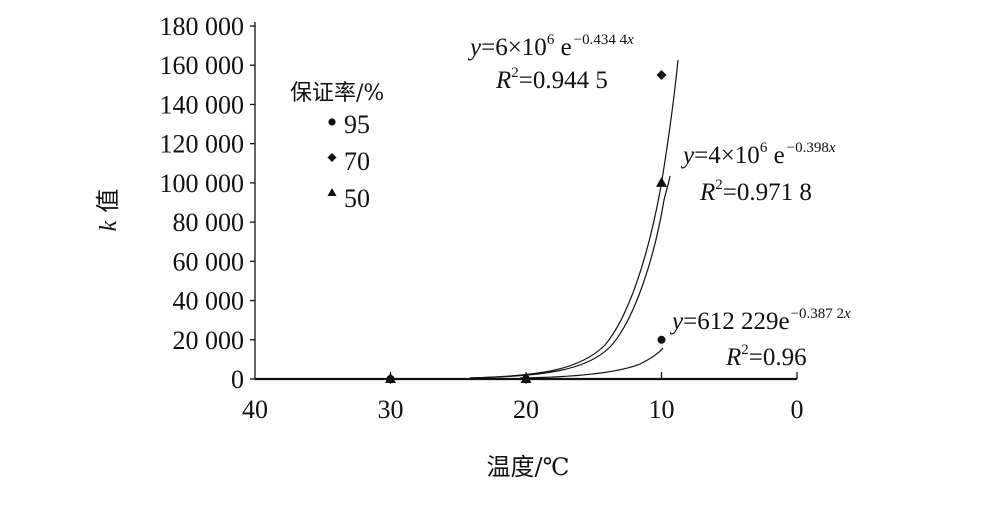 Image resolution: width=992 pixels, height=526 pixels. Describe the element at coordinates (760, 320) in the screenshot. I see `equation-95: y=612 229e−0.387 2x` at that location.